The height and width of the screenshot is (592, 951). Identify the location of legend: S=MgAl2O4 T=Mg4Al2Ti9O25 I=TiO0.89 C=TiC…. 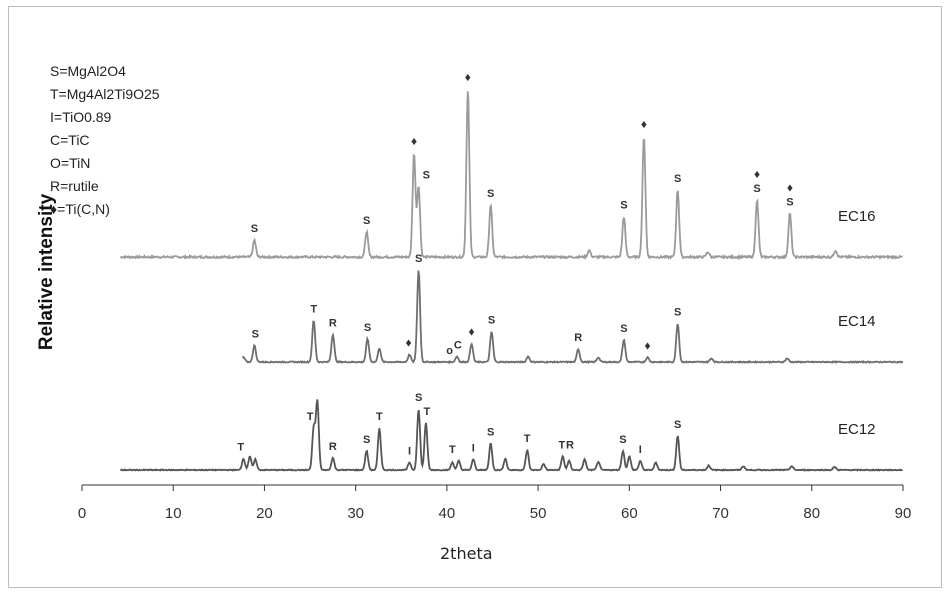
(105, 140).